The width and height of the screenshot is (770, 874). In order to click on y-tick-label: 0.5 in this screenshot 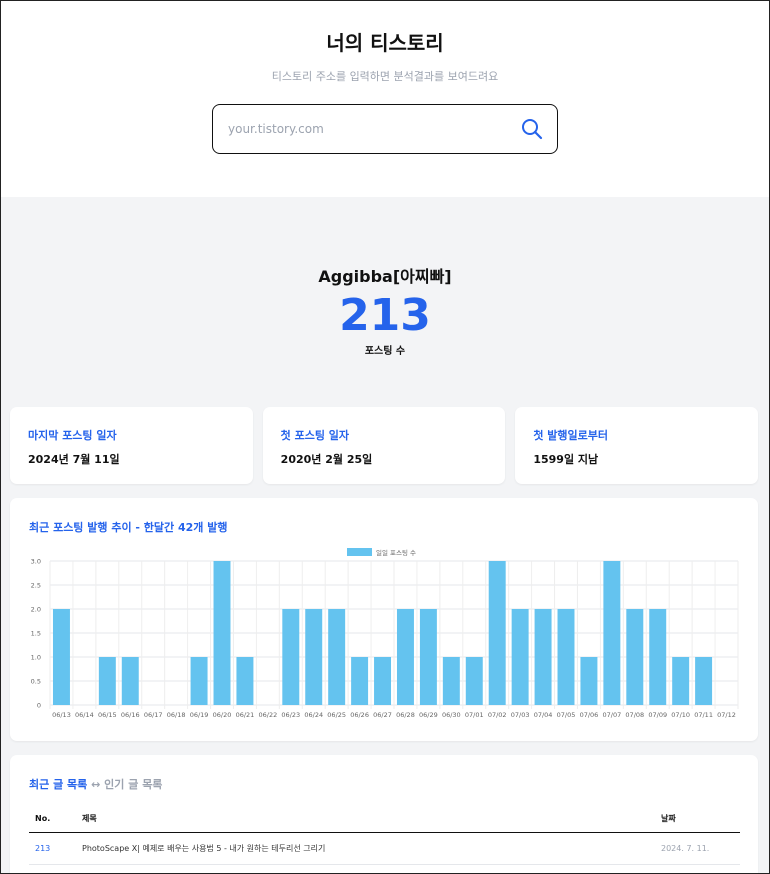, I will do `click(36, 682)`.